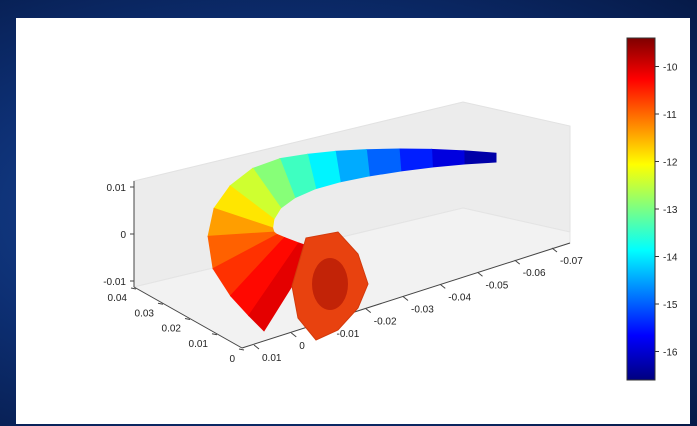 The image size is (697, 426). I want to click on colorbar-tick-label: -16, so click(670, 353).